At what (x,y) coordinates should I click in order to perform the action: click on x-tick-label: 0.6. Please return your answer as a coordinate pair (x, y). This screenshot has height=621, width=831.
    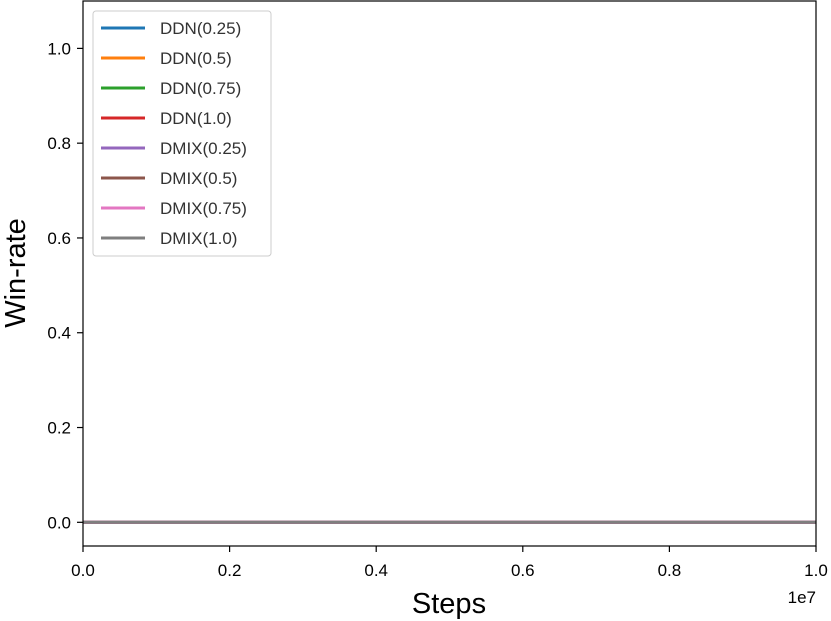
    Looking at the image, I should click on (523, 570).